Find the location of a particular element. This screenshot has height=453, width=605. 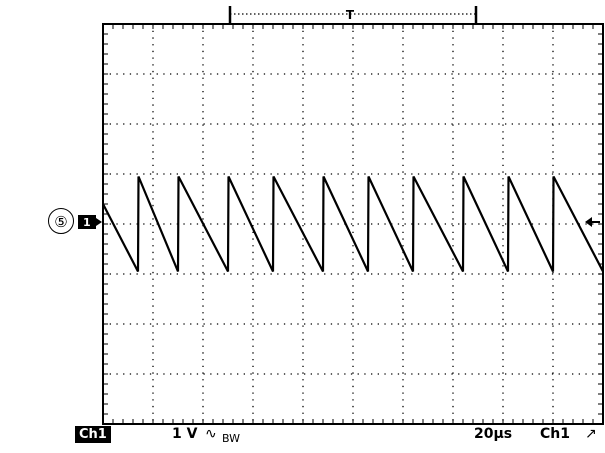

trigger-position-label: T is located at coordinates (350, 15).